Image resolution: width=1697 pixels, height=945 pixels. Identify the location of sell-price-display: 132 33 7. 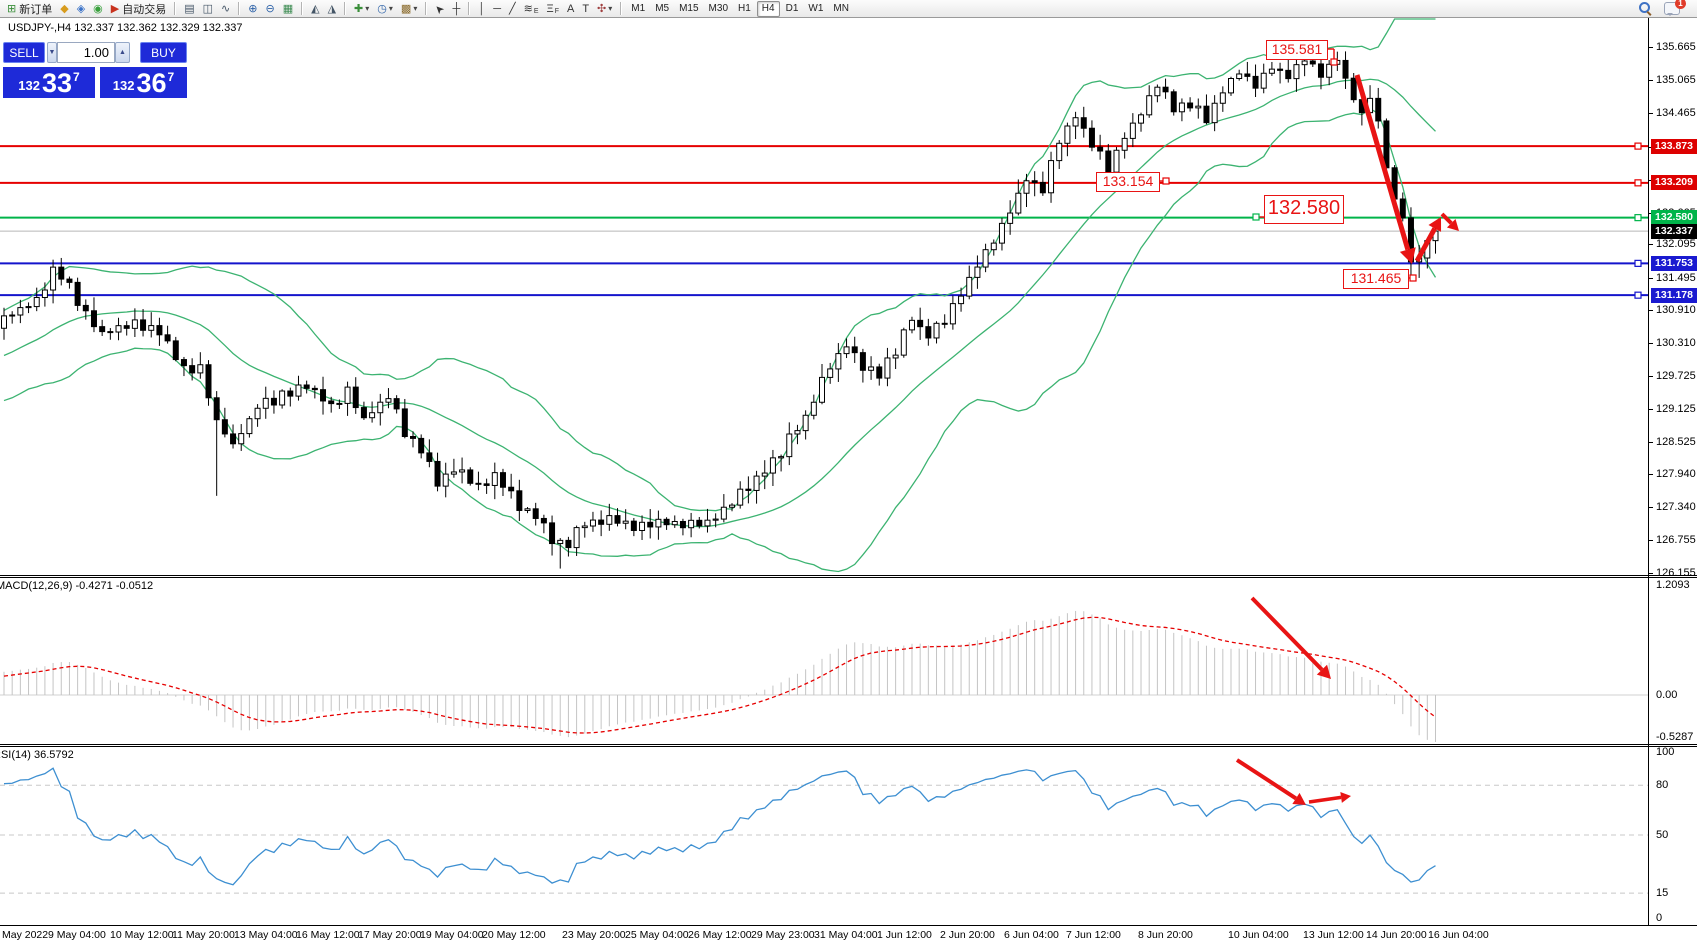
(49, 82).